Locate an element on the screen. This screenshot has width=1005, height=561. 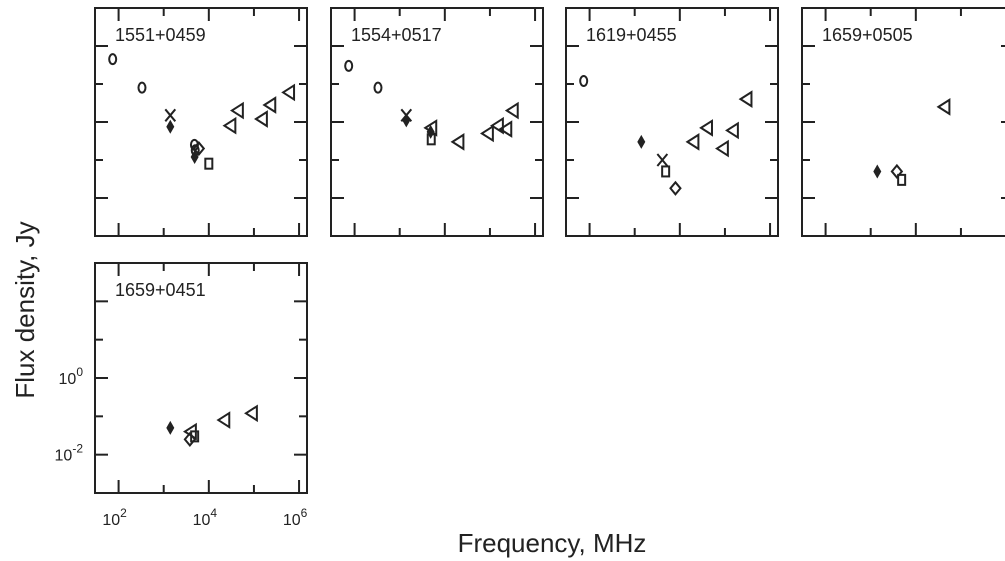
panel-2: 1554+0517 is located at coordinates (437, 122).